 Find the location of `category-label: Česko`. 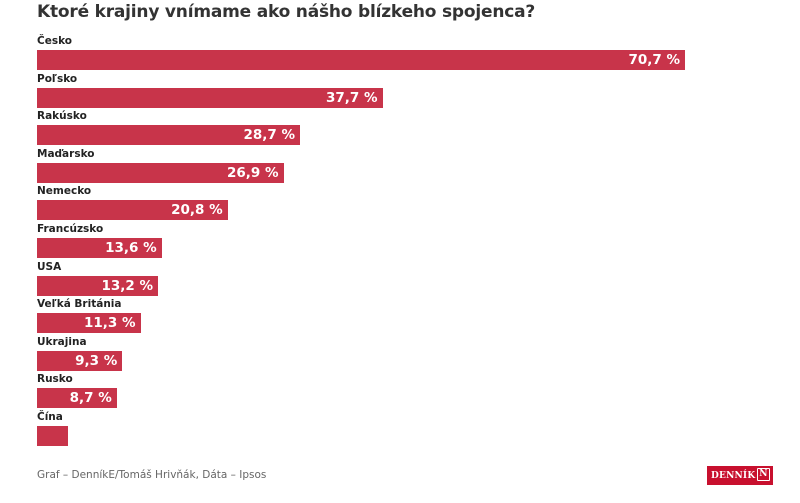

category-label: Česko is located at coordinates (54, 41).